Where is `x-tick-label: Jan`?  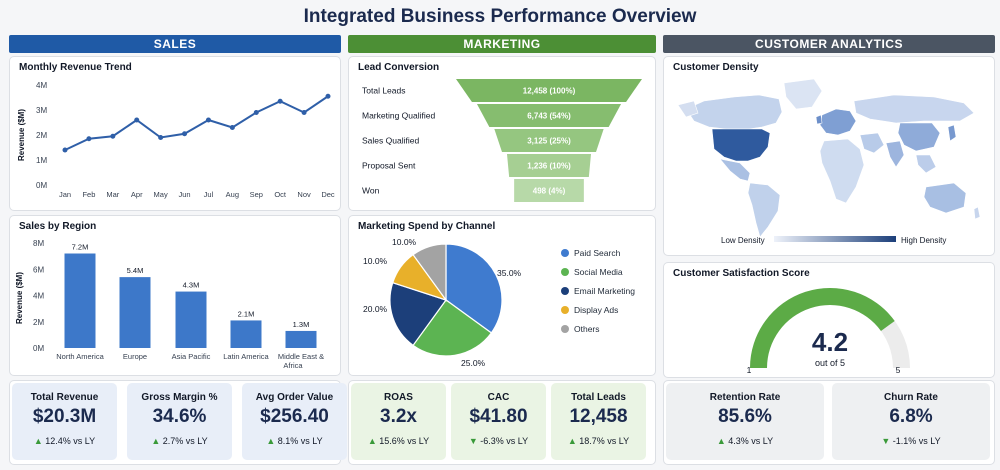 x-tick-label: Jan is located at coordinates (65, 194).